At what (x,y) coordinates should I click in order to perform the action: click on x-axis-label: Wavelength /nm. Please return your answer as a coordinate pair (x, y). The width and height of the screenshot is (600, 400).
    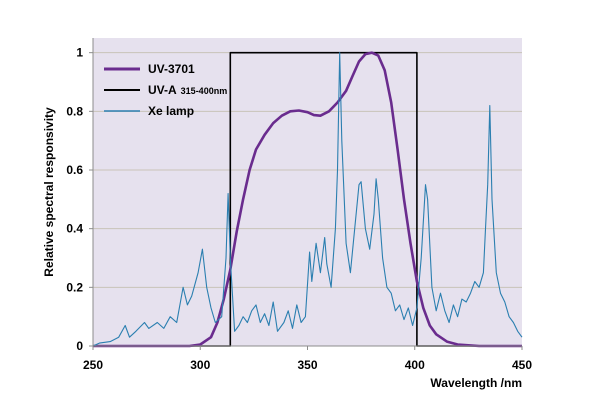
    Looking at the image, I should click on (476, 383).